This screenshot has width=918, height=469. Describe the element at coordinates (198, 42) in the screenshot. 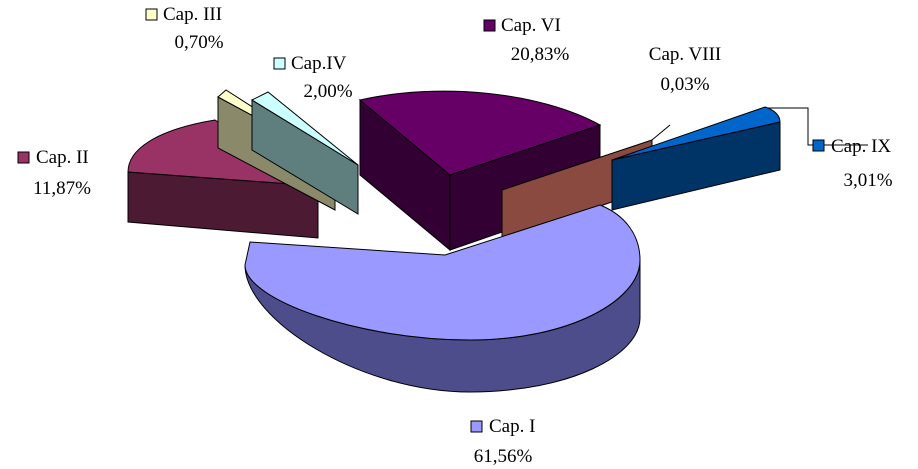

I see `label-cap-iii-value: 0,70%` at that location.